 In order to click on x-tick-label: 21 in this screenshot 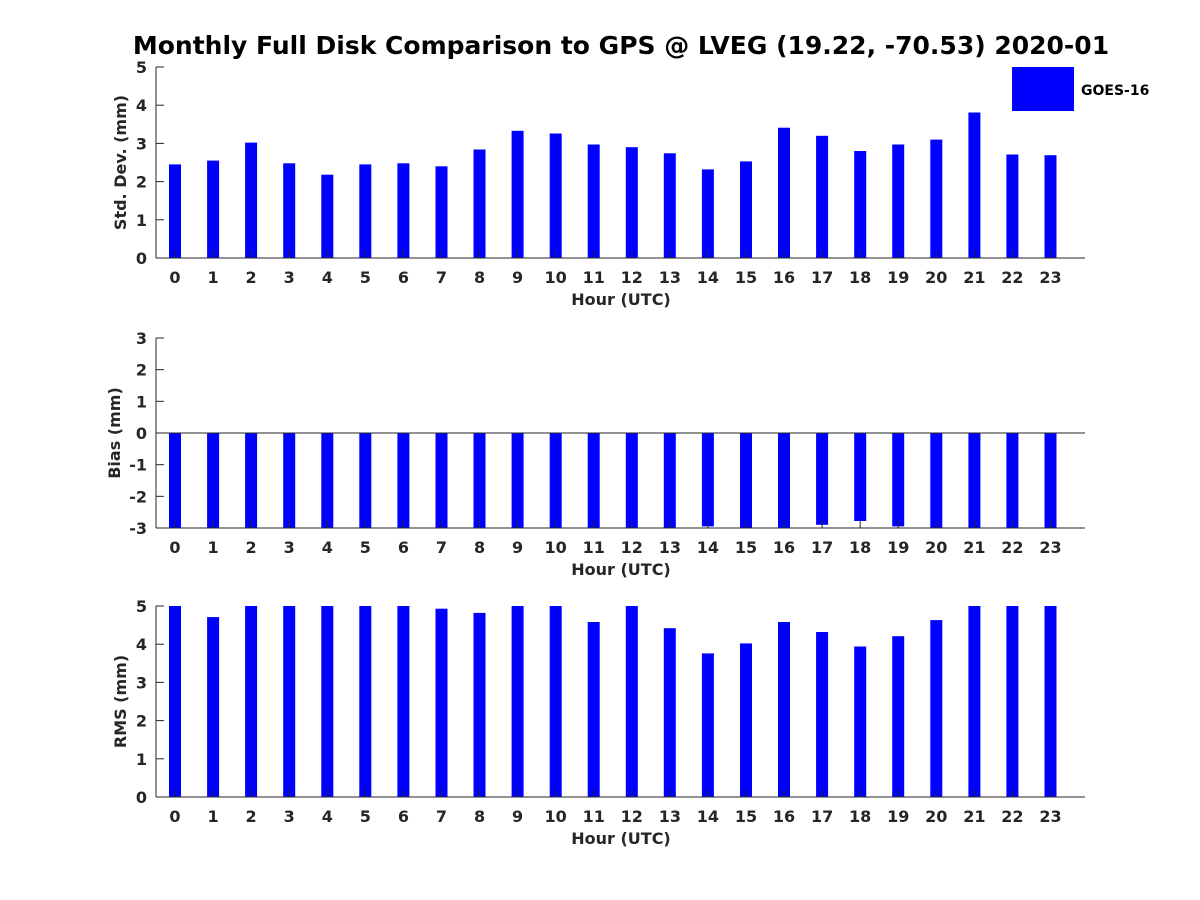, I will do `click(974, 816)`.